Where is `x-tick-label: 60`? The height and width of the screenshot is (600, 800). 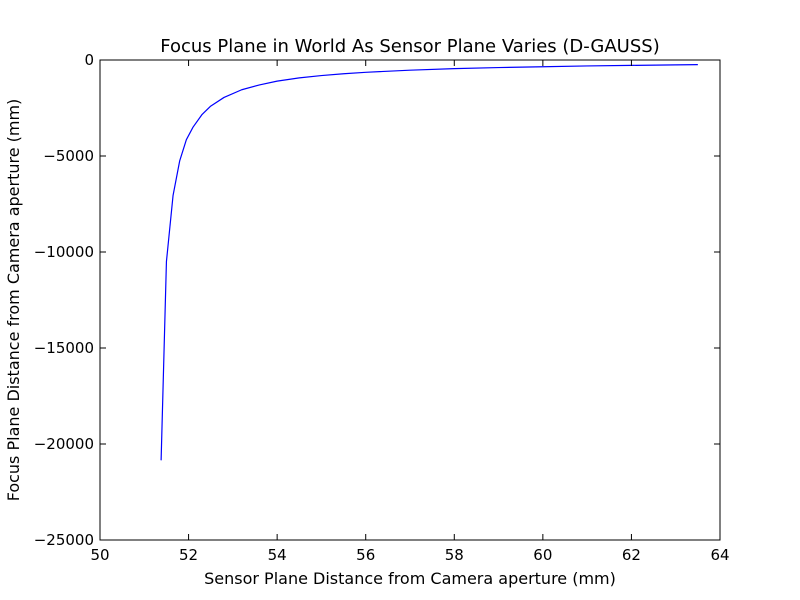 x-tick-label: 60 is located at coordinates (542, 555).